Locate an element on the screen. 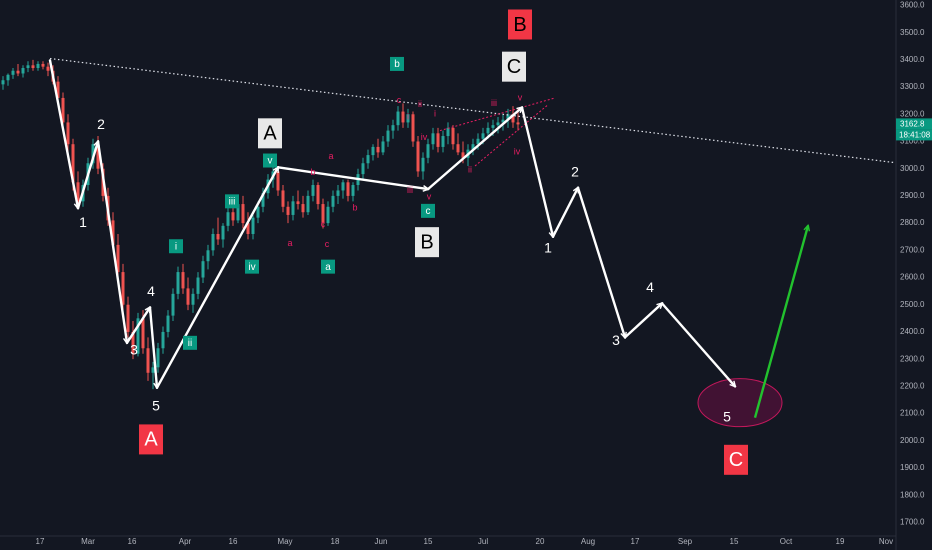 The image size is (932, 550). y-tick-label: 1800.0 is located at coordinates (912, 494).